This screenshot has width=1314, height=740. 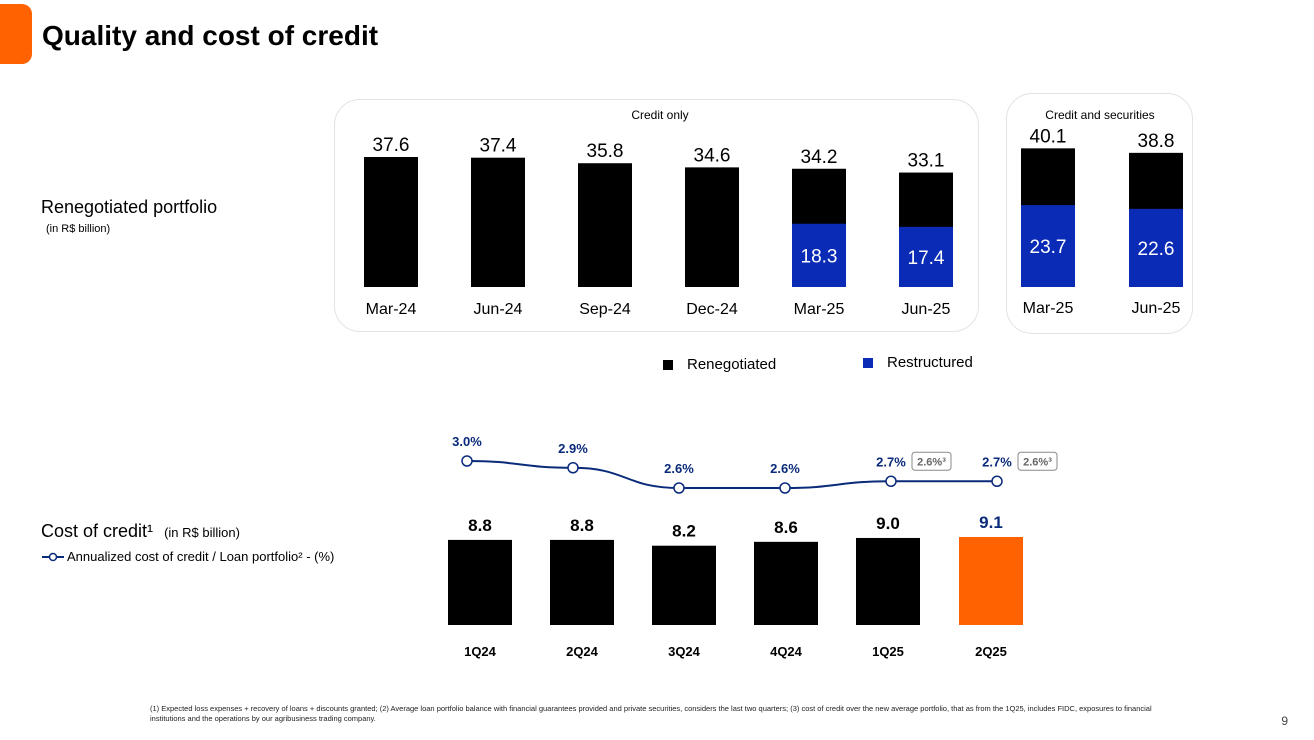 I want to click on cost-ratio-label: 2.9%, so click(x=573, y=448).